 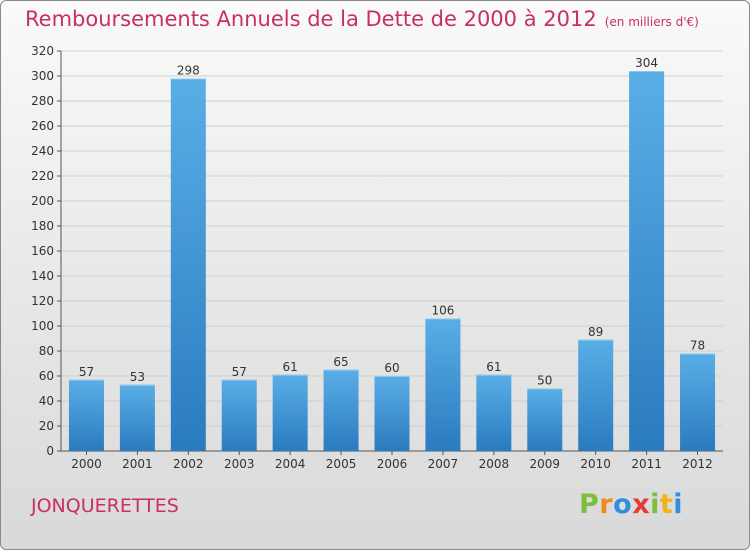 I want to click on y-tick-label: 220, so click(x=42, y=176).